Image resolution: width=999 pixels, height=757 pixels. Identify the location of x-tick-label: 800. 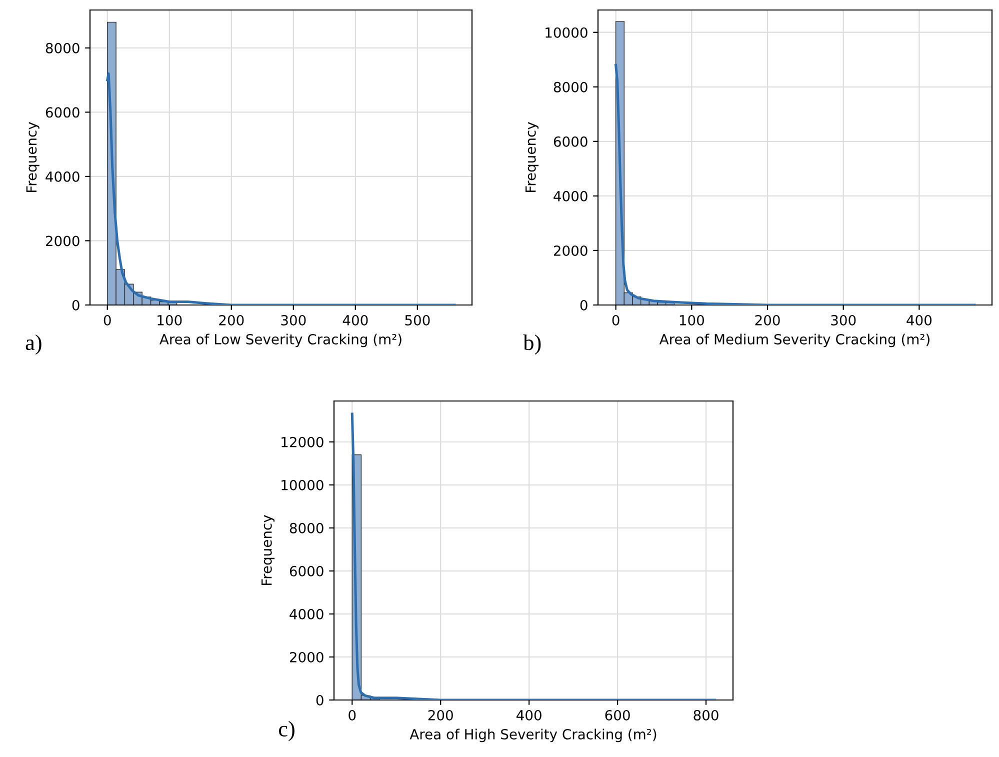
(706, 715).